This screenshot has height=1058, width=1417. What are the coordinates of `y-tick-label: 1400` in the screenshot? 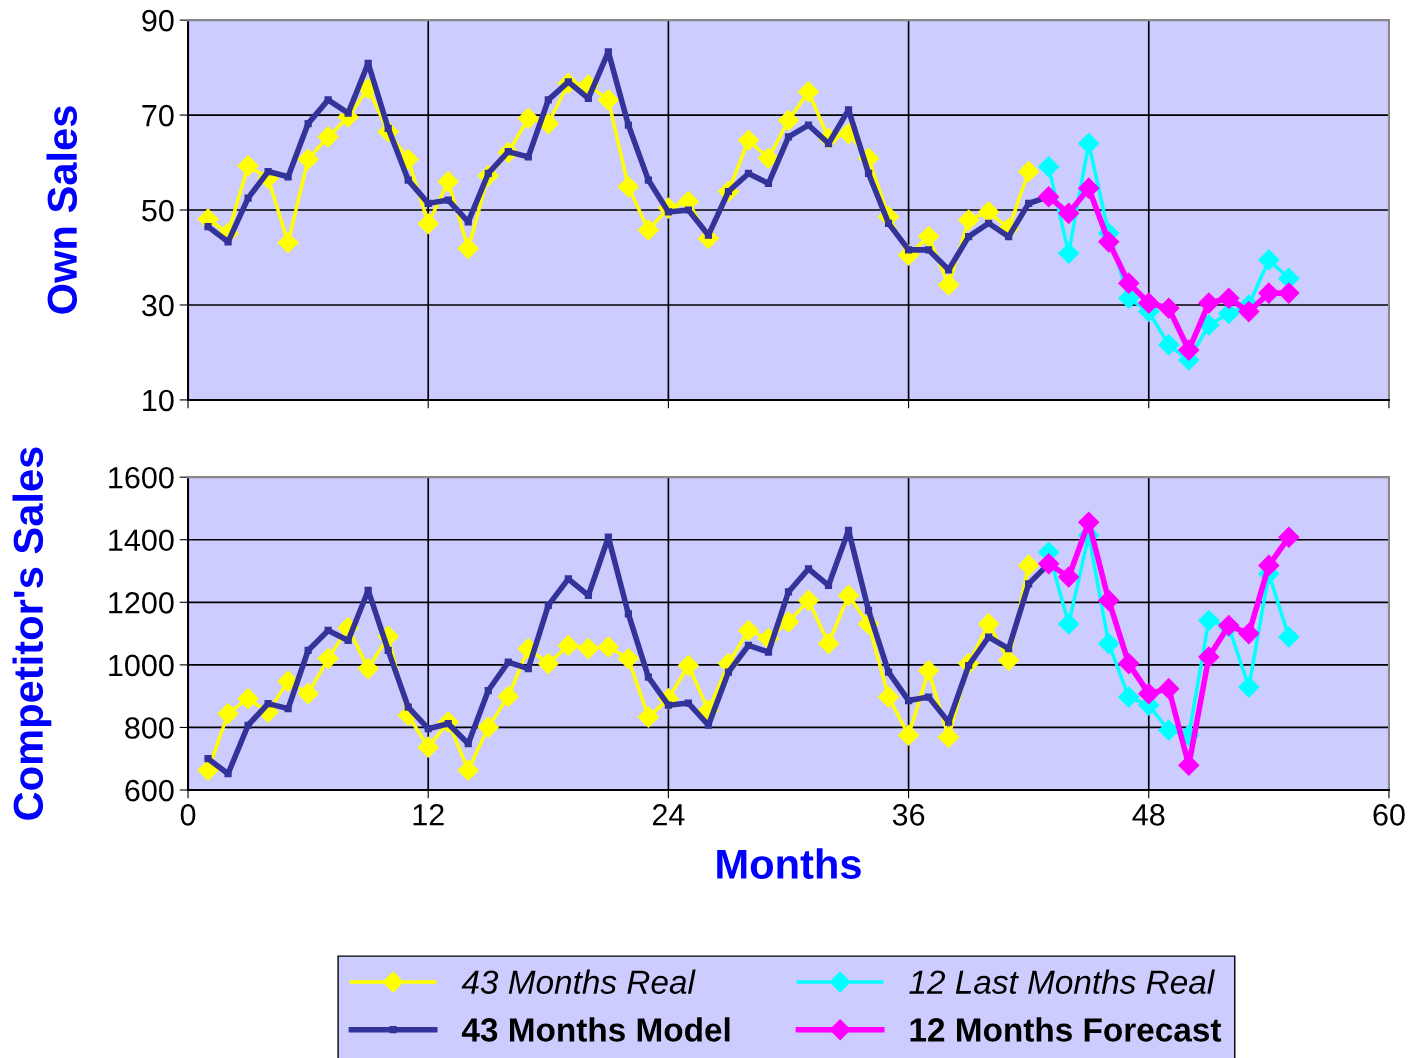 It's located at (141, 540).